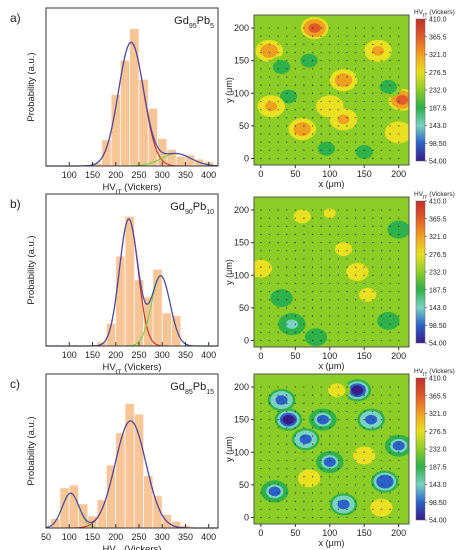 This screenshot has height=550, width=466. What do you see at coordinates (185, 175) in the screenshot?
I see `x-tick-label: 350` at bounding box center [185, 175].